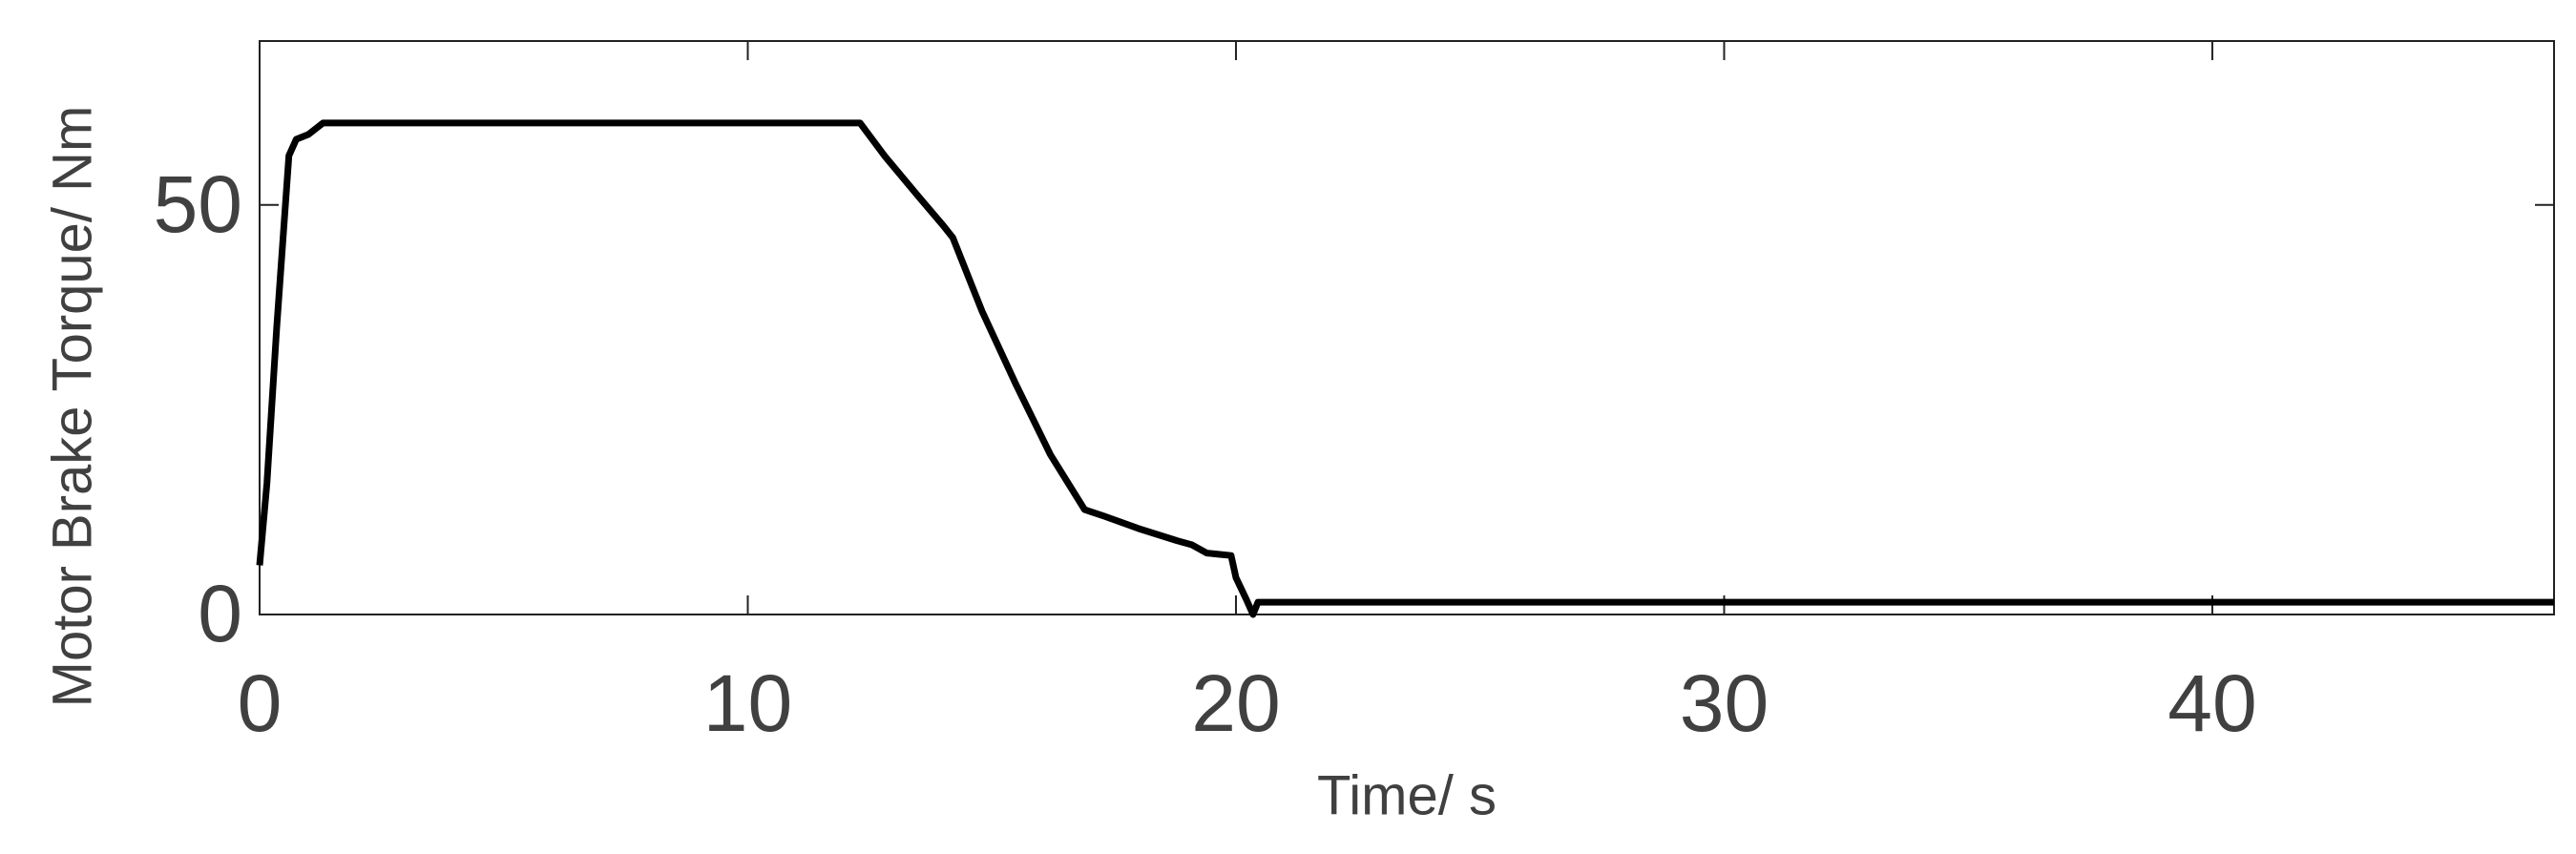 The height and width of the screenshot is (854, 2576). Describe the element at coordinates (198, 204) in the screenshot. I see `y-tick-label: 50` at that location.